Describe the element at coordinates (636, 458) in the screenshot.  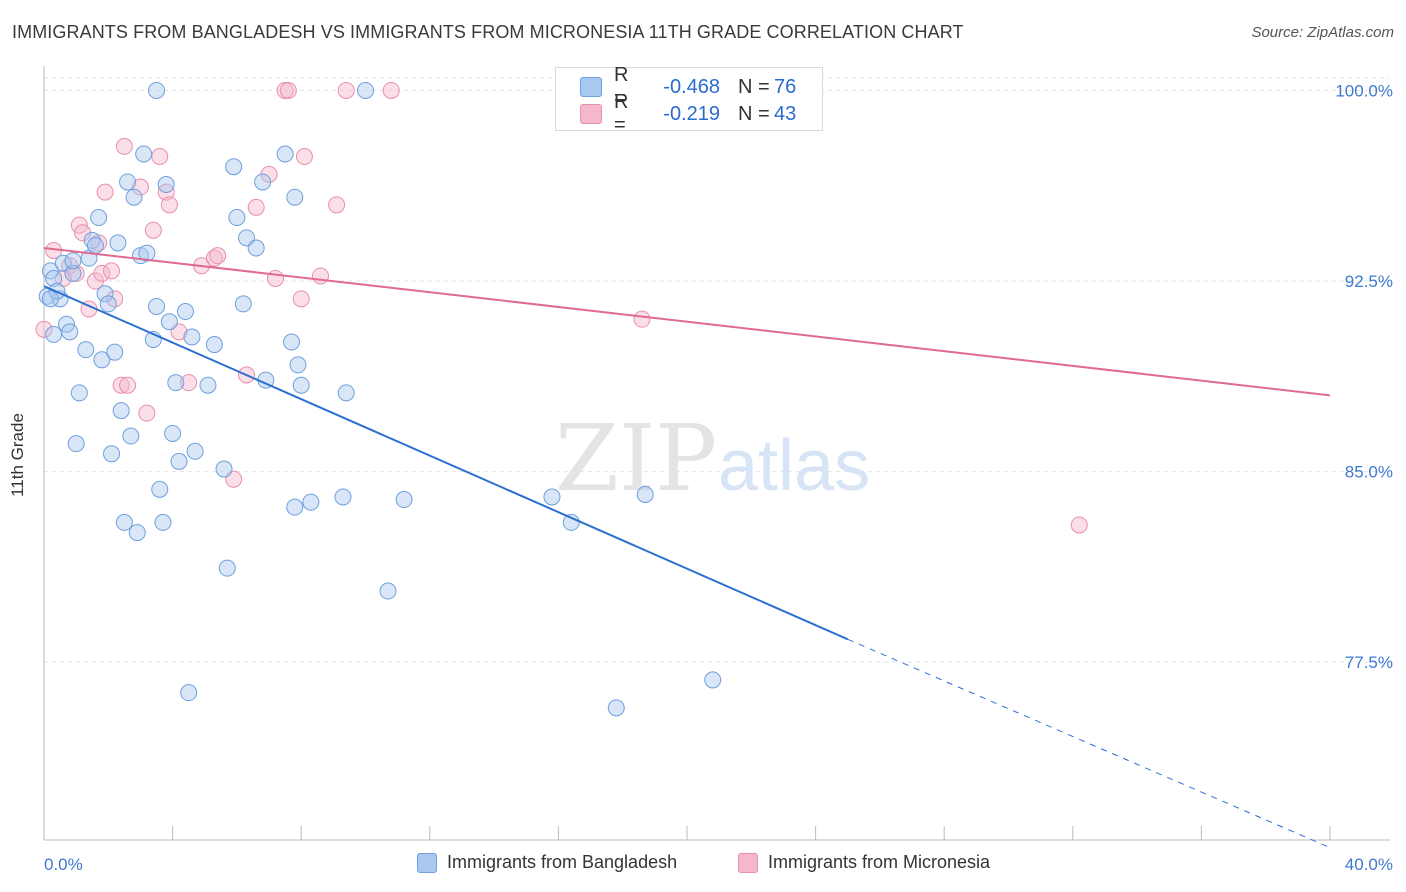
I see `watermark-zip: ZIP` at that location.